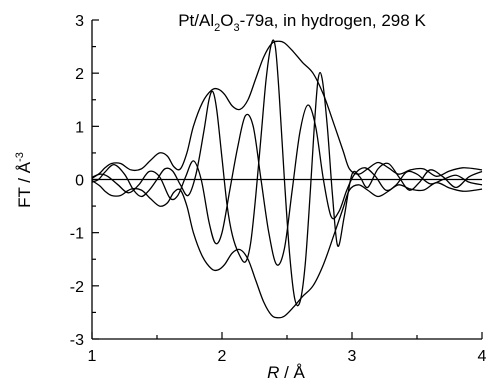  I want to click on chart-title: Pt/Al2O3-79a, in hydrogen, 298 K, so click(302, 22).